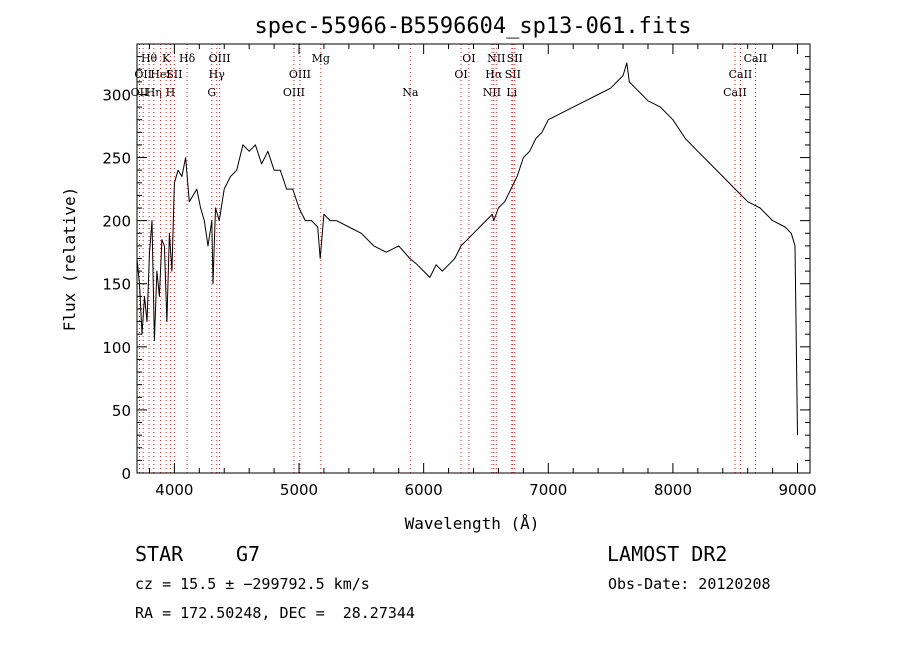 This screenshot has height=650, width=900. I want to click on marker-label: Hγ, so click(217, 74).